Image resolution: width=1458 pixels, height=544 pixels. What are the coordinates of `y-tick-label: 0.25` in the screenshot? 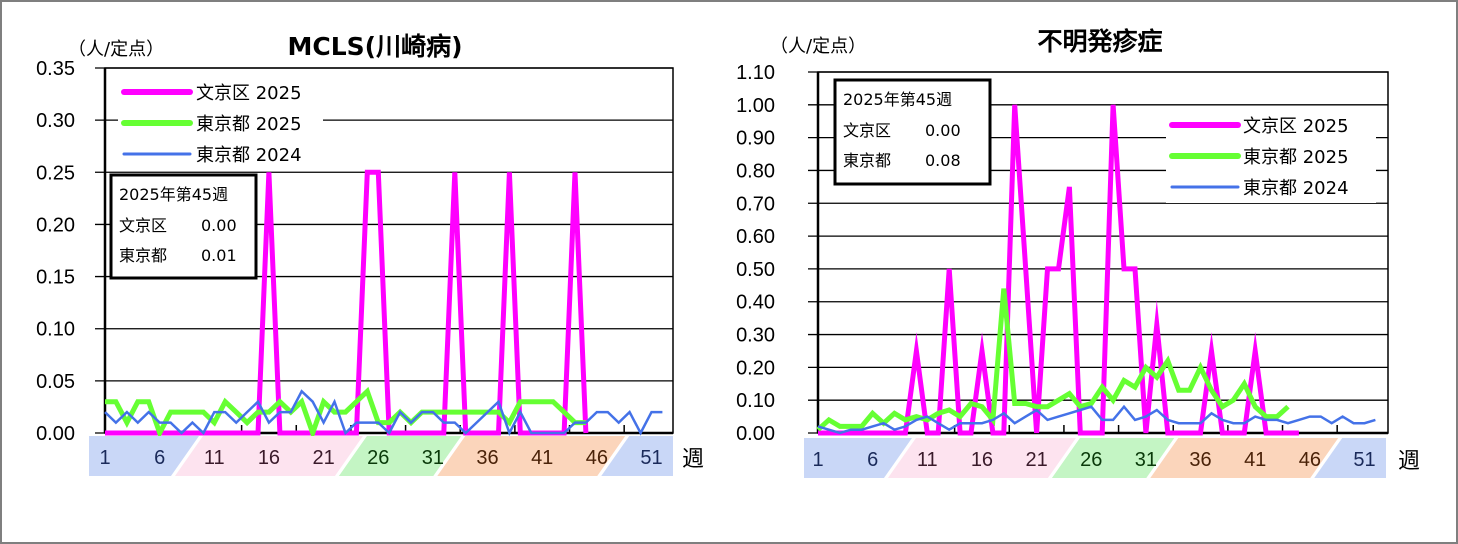 It's located at (55, 173).